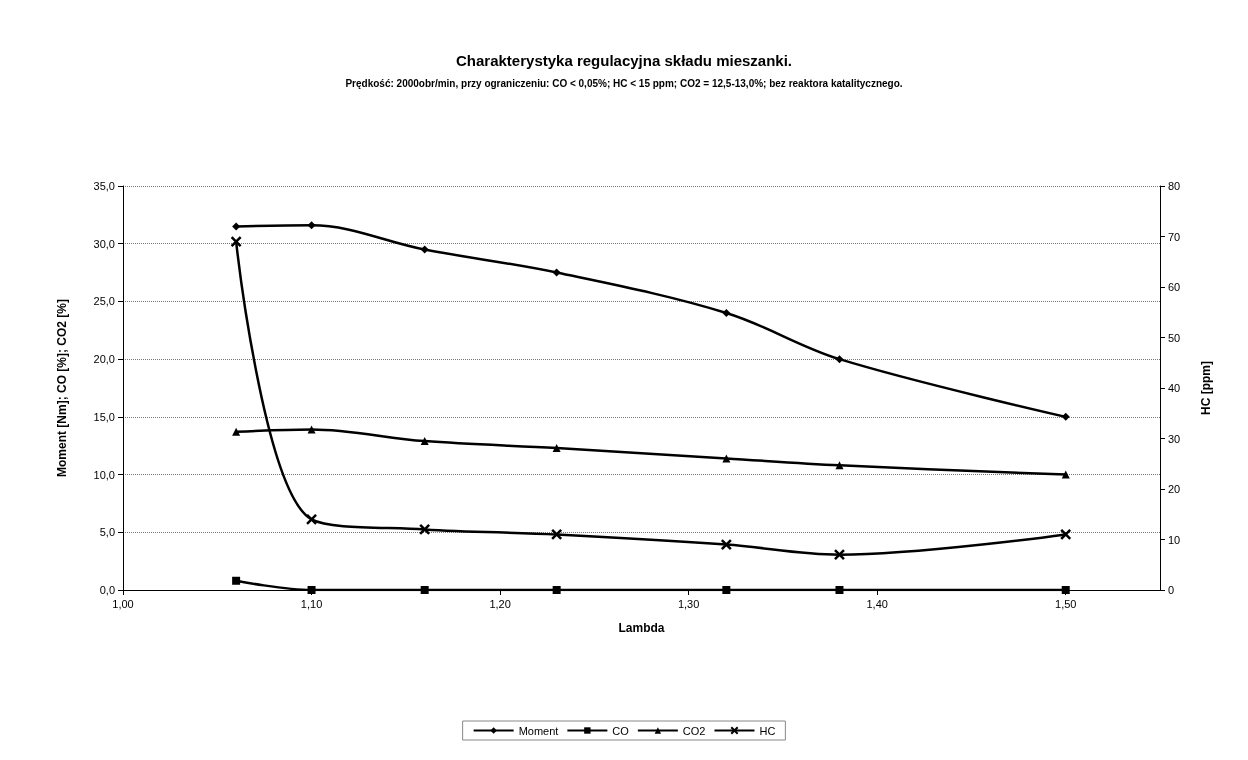 Image resolution: width=1248 pixels, height=760 pixels. What do you see at coordinates (104, 186) in the screenshot?
I see `y-tick-label: 35,0` at bounding box center [104, 186].